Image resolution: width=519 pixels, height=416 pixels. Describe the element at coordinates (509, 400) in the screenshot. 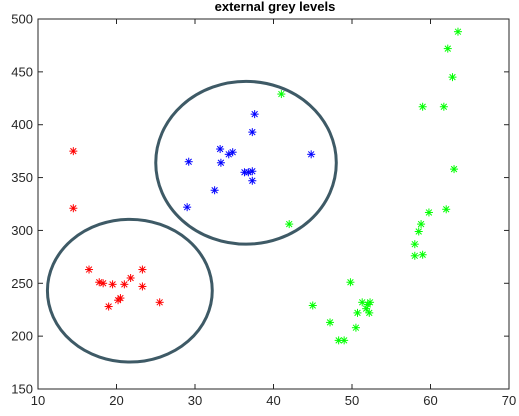

I see `x-tick-label: 70` at that location.